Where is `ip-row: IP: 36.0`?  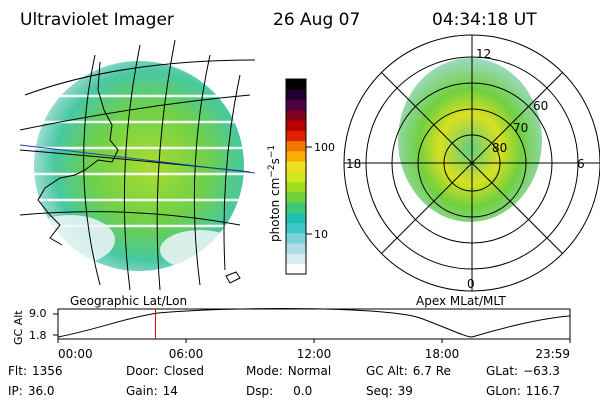
ip-row: IP: 36.0 is located at coordinates (31, 391).